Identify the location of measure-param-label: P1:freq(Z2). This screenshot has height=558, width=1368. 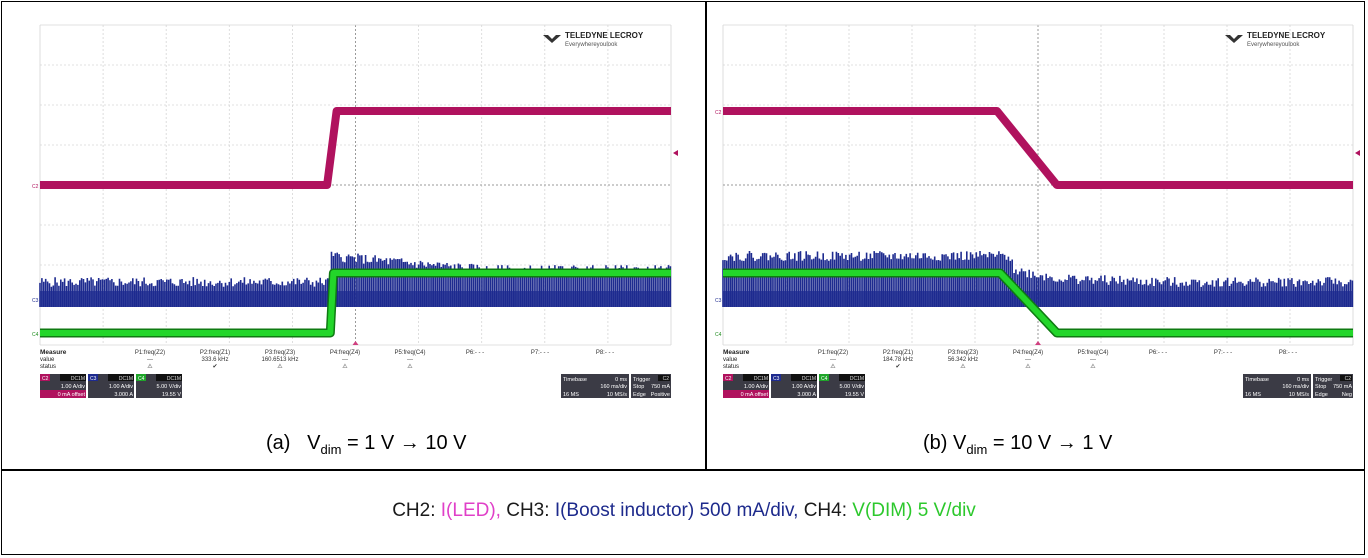
(833, 353).